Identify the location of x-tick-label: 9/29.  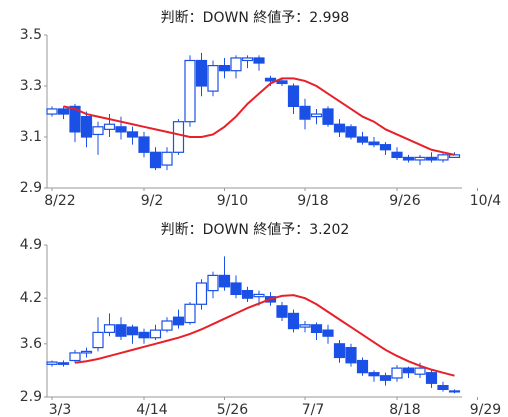
(485, 409).